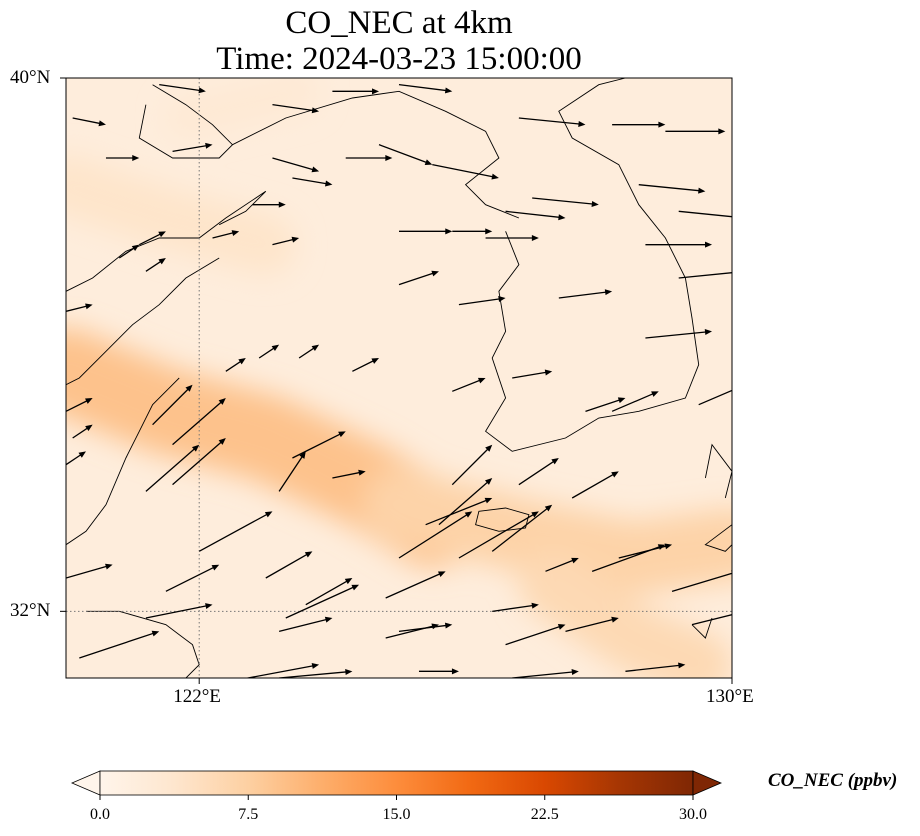  What do you see at coordinates (30, 611) in the screenshot?
I see `lat-tick-label-32: 32°N` at bounding box center [30, 611].